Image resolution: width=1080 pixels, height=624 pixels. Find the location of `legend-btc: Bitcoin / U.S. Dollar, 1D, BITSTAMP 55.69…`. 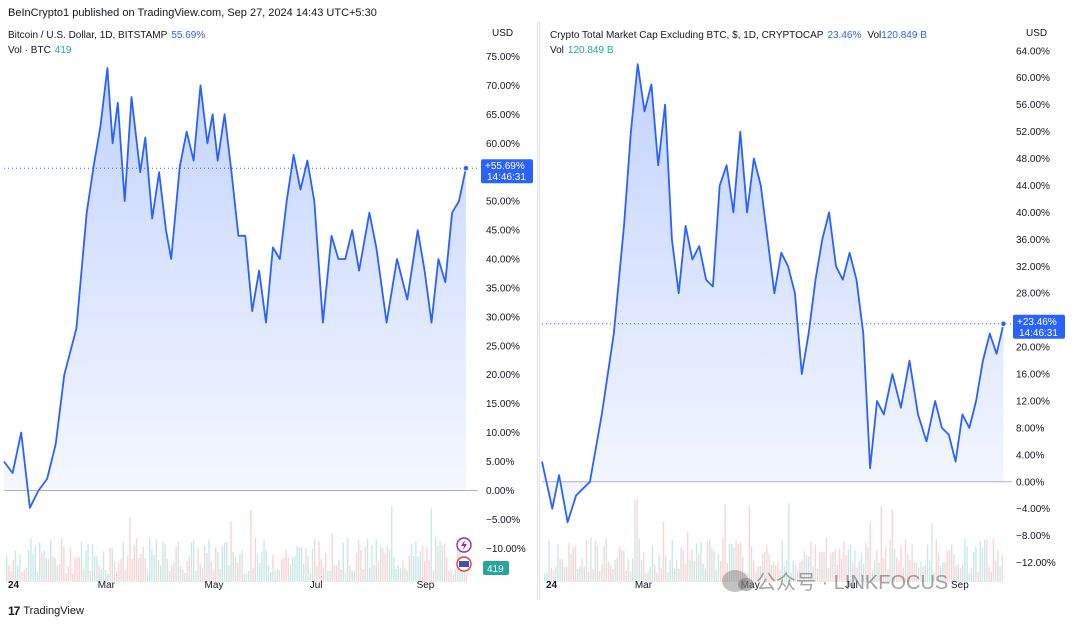

legend-btc: Bitcoin / U.S. Dollar, 1D, BITSTAMP 55.69… is located at coordinates (106, 43).